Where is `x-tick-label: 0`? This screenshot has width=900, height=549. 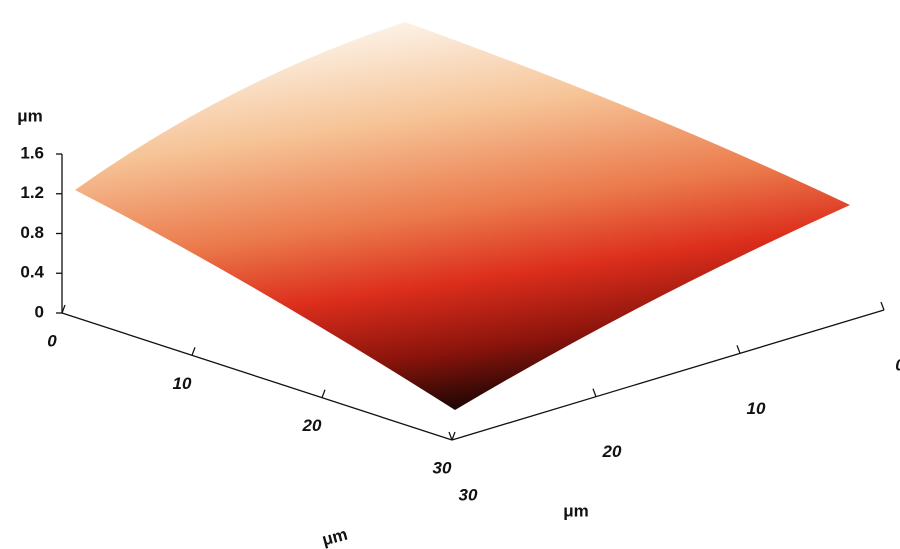 x-tick-label: 0 is located at coordinates (52, 340).